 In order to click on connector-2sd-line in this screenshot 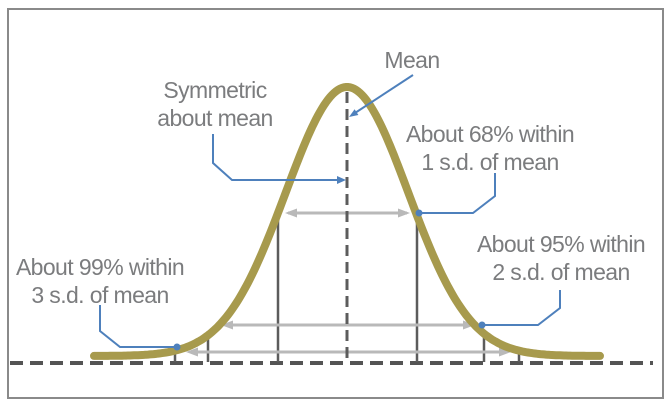, I will do `click(523, 308)`.